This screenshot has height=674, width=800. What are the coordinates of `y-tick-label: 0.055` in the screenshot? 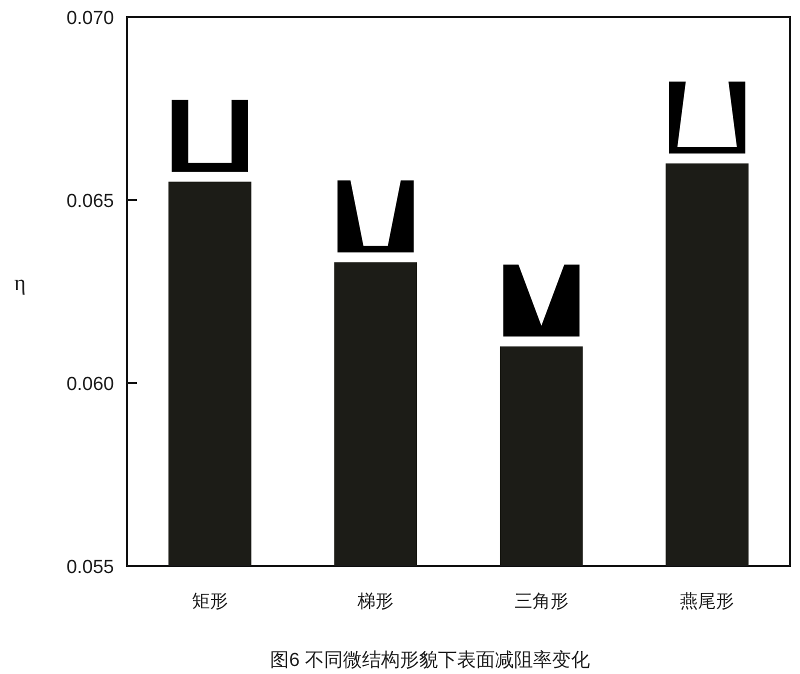 It's located at (90, 567).